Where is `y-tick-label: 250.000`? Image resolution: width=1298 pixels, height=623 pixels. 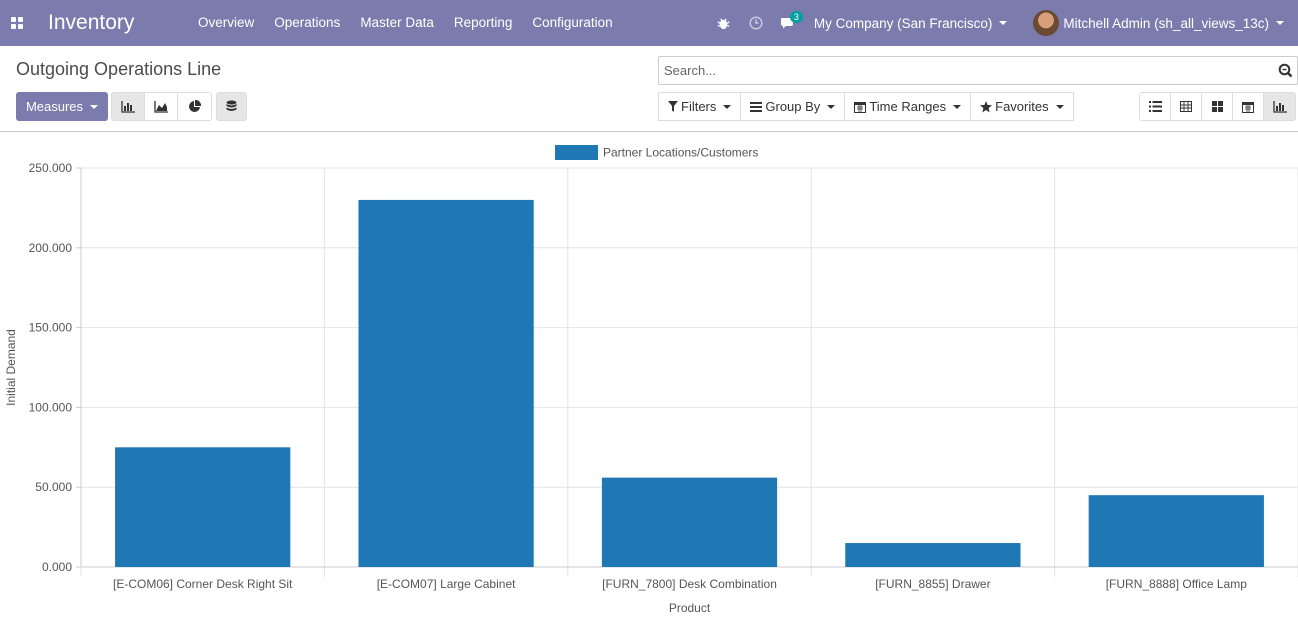
y-tick-label: 250.000 is located at coordinates (51, 168).